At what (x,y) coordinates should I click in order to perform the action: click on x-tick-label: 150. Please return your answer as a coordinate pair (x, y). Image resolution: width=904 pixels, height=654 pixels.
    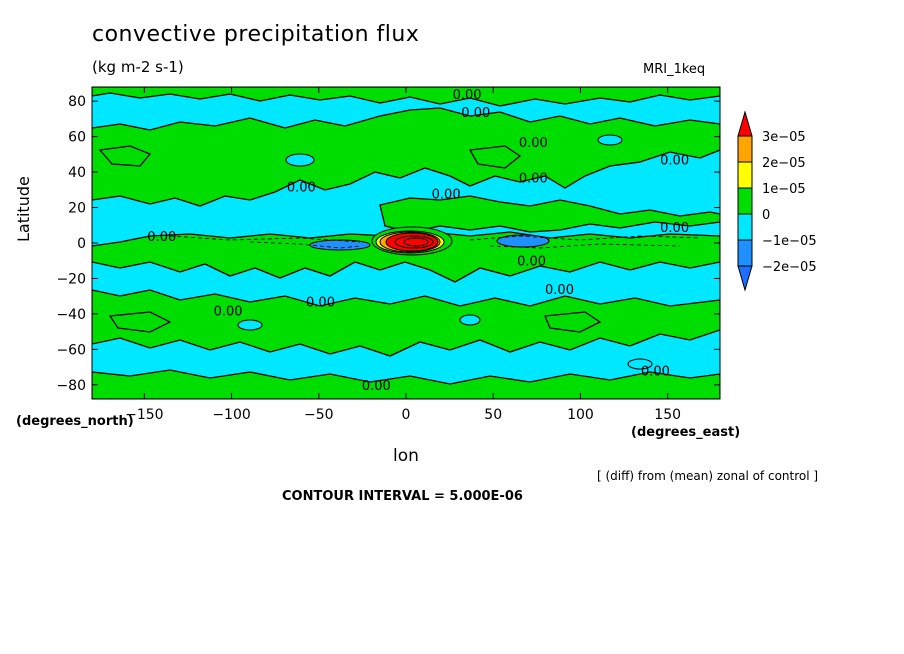
    Looking at the image, I should click on (667, 415).